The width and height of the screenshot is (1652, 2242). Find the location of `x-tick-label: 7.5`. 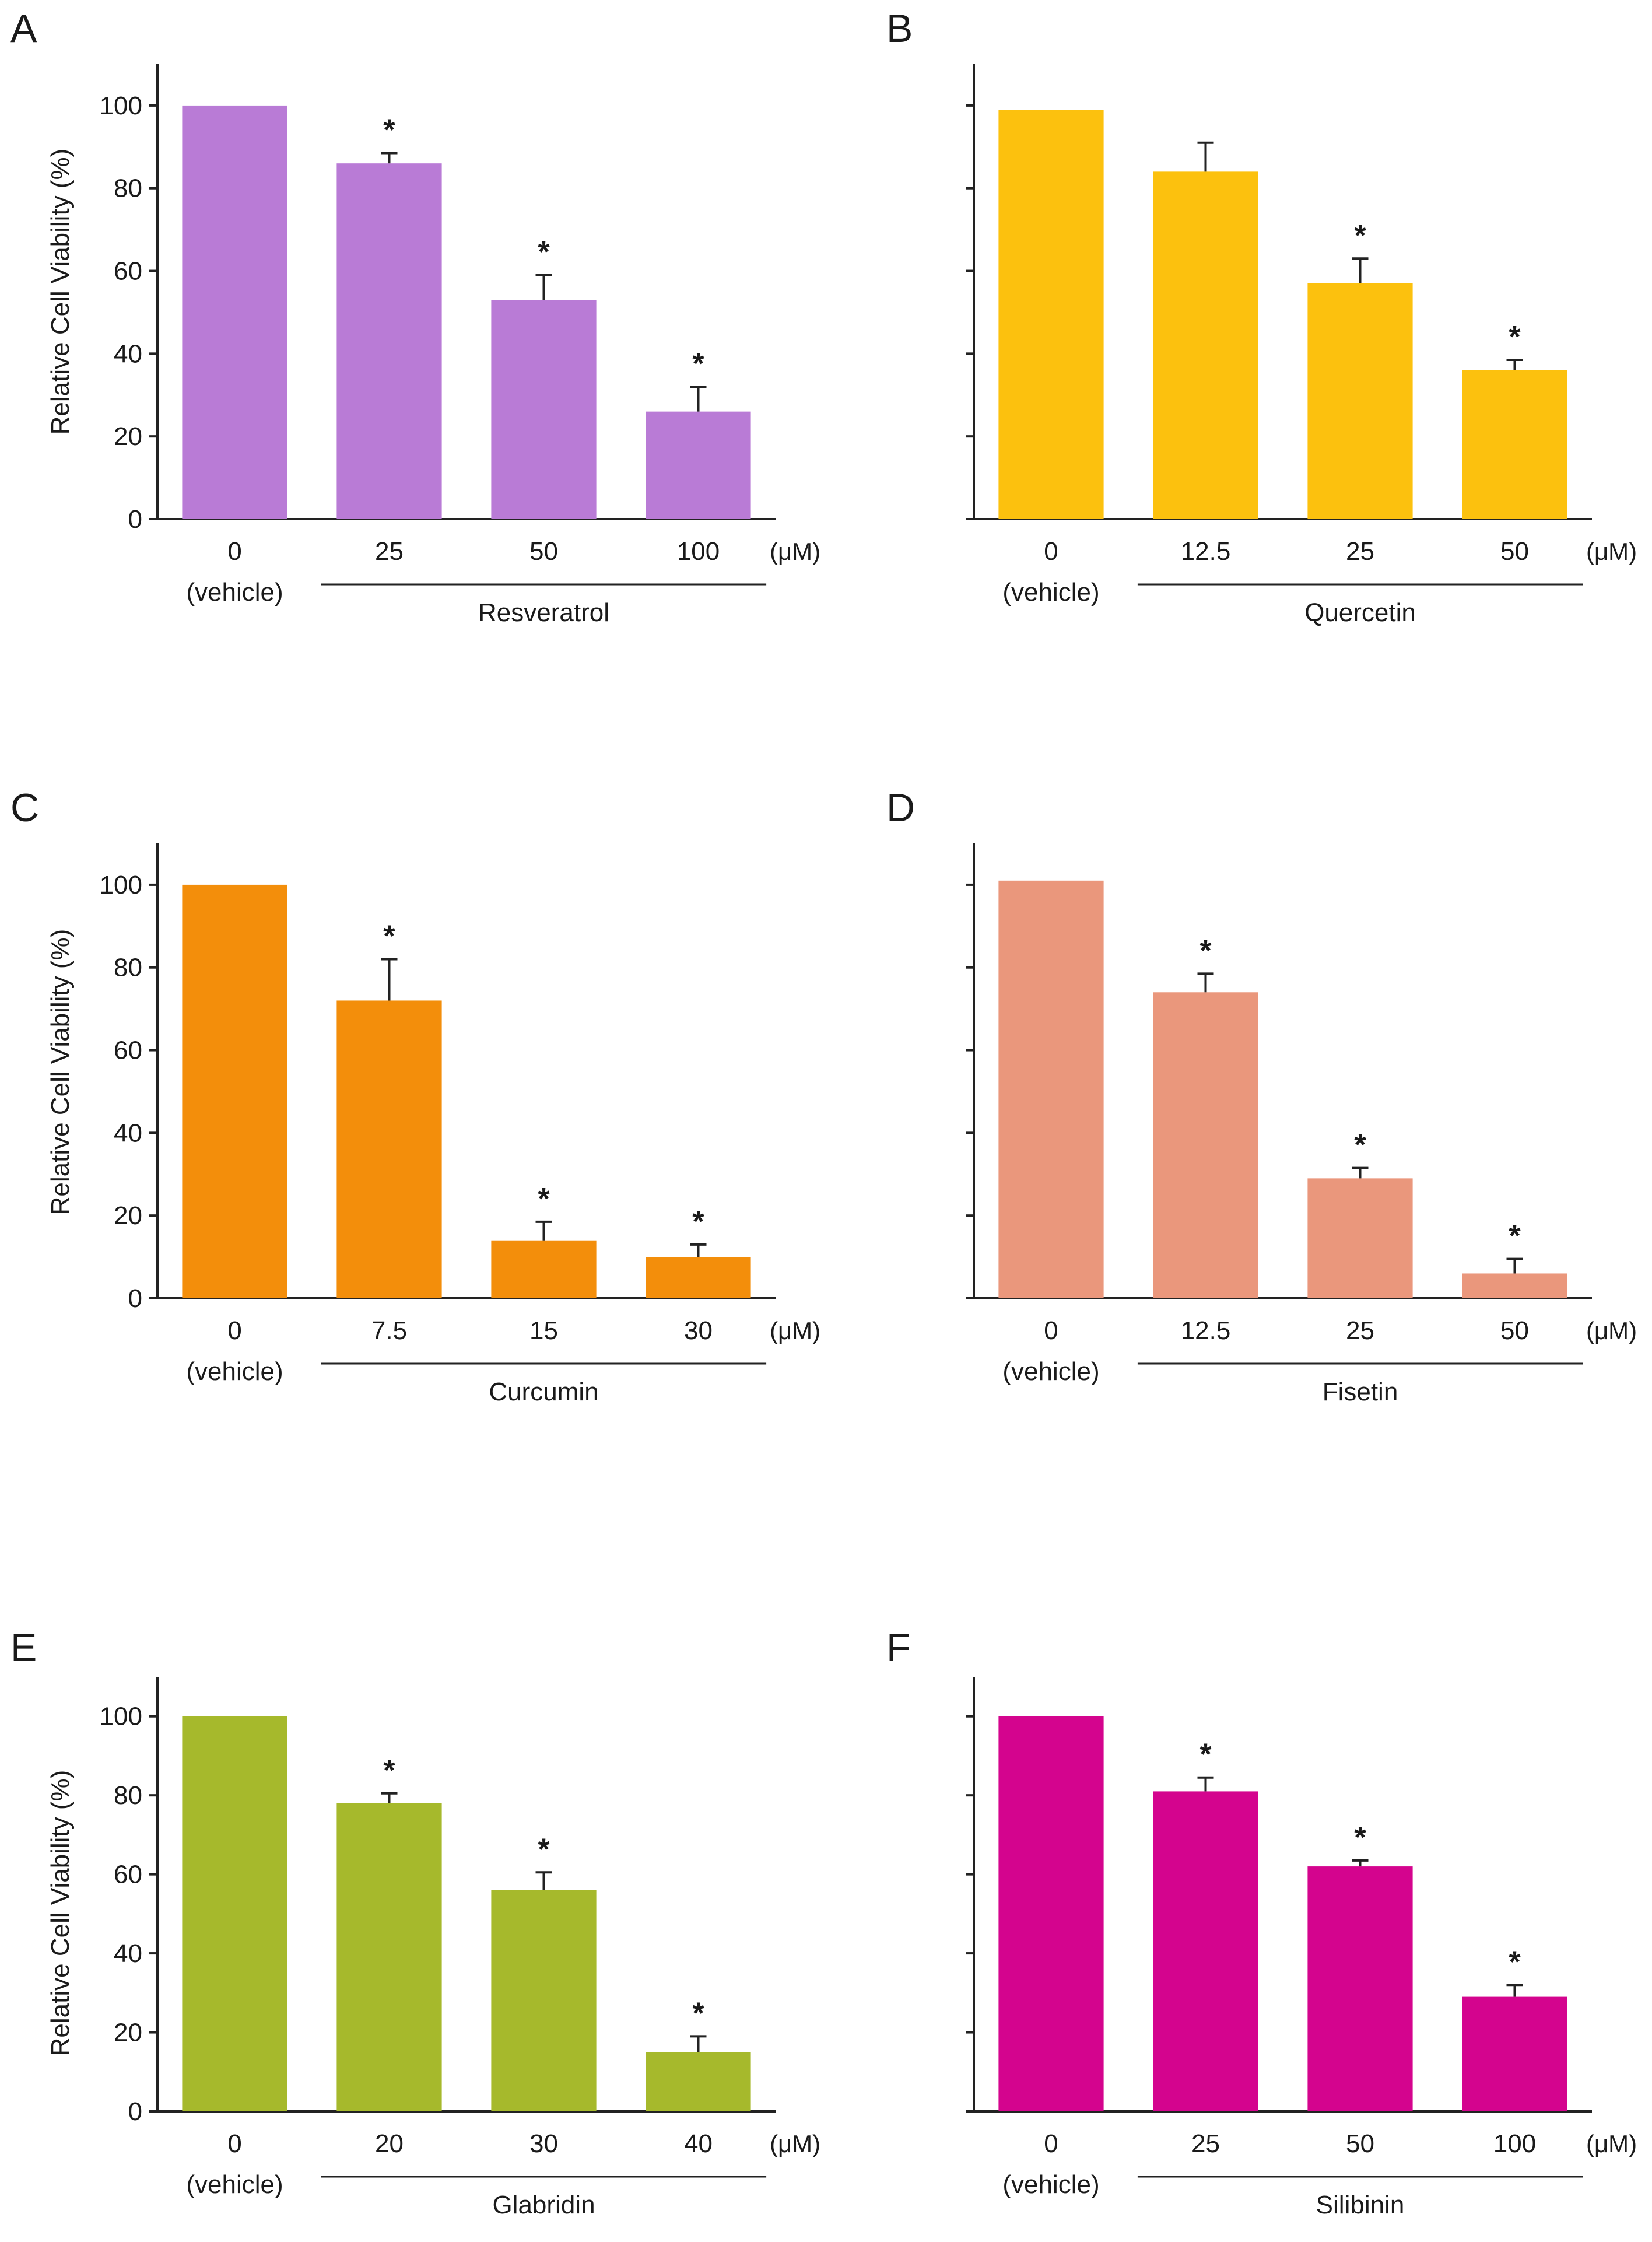

x-tick-label: 7.5 is located at coordinates (389, 1330).